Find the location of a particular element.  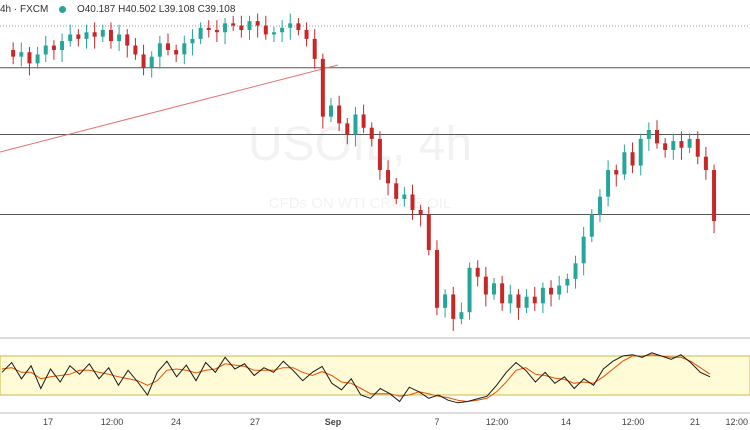

close-value: C39.108 is located at coordinates (216, 9).